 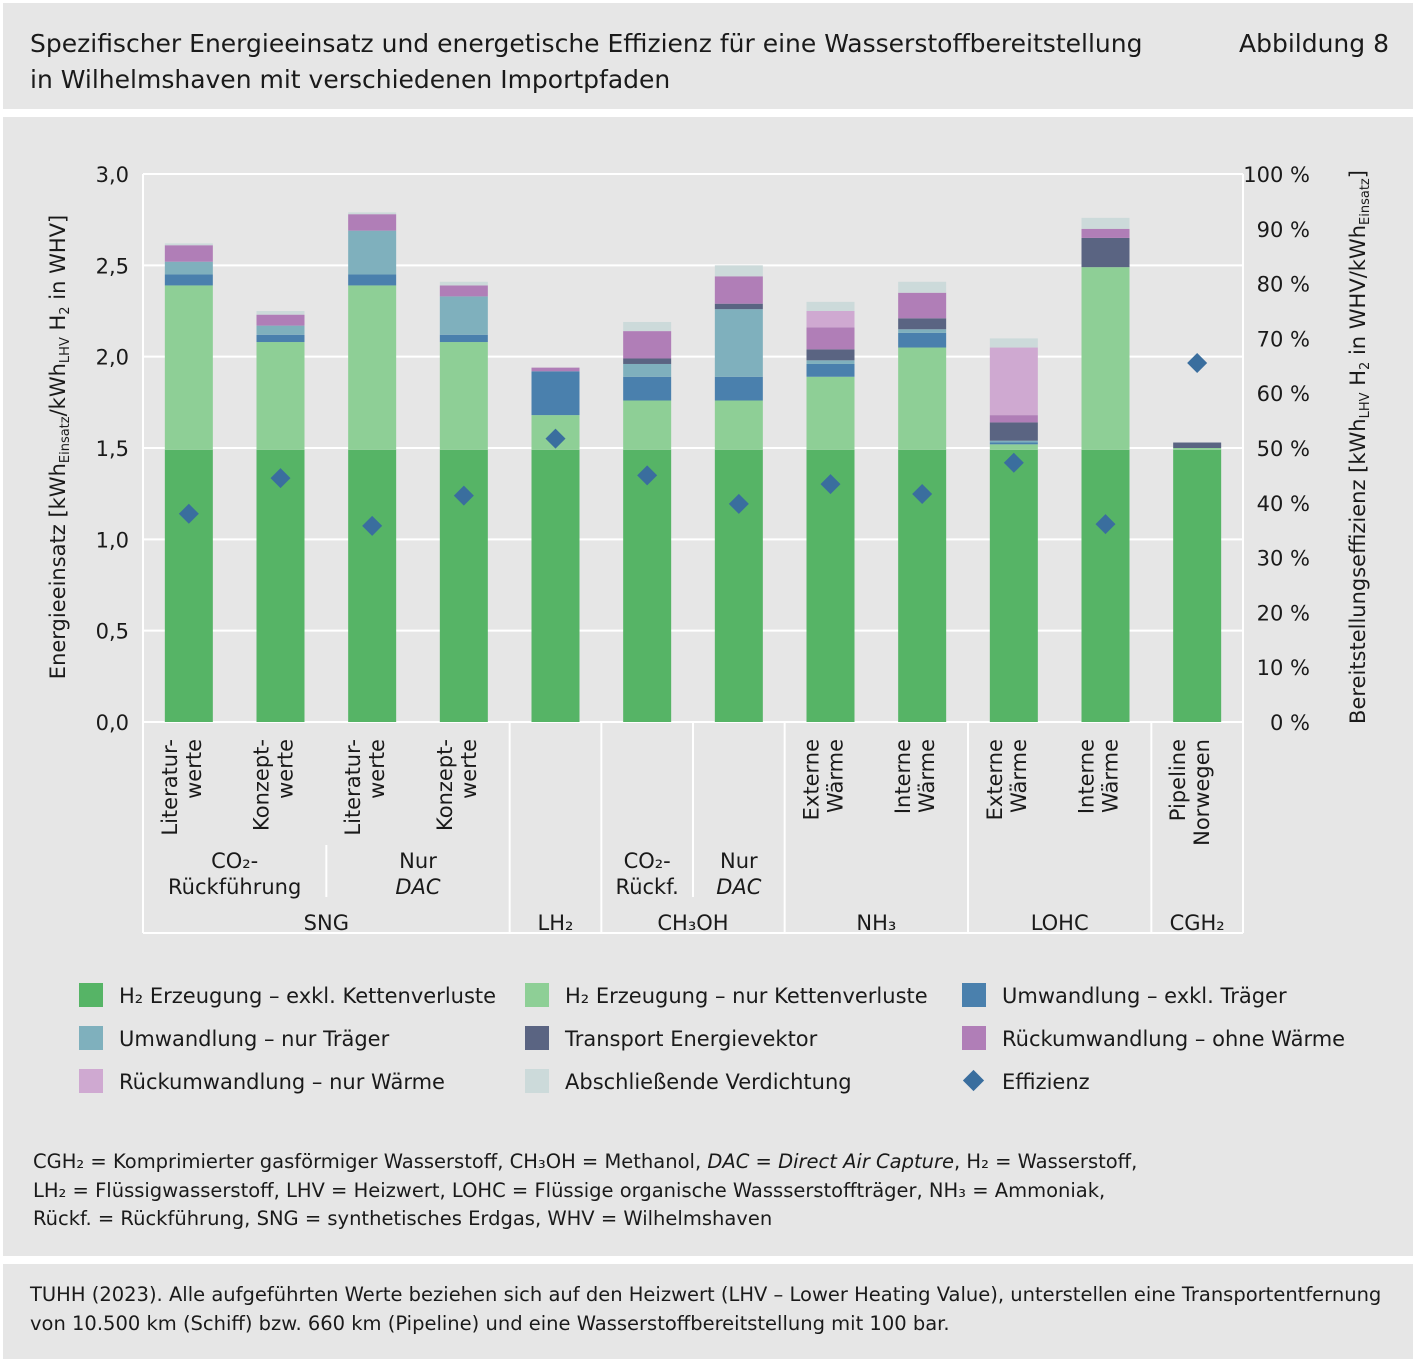 What do you see at coordinates (995, 779) in the screenshot?
I see `category-label: Externe` at bounding box center [995, 779].